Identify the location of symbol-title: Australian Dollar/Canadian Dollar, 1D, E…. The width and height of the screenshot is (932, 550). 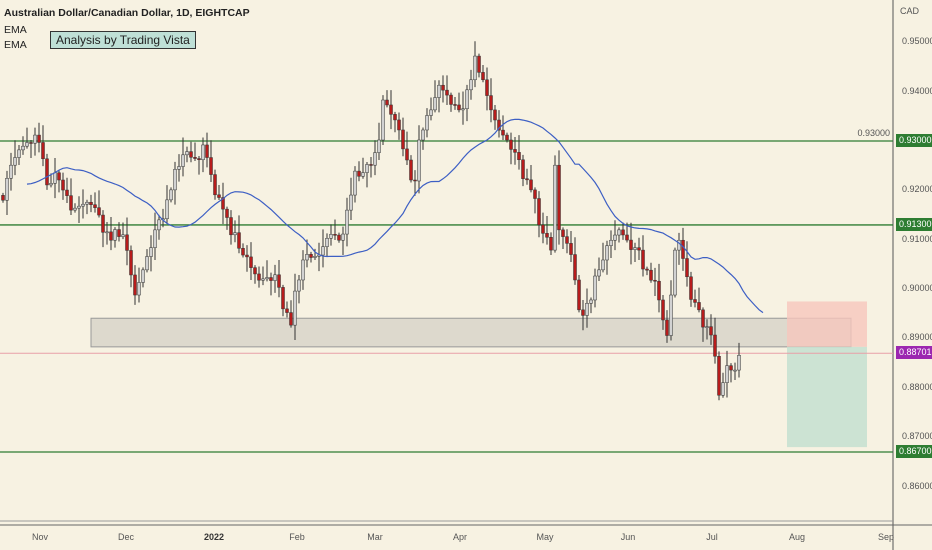
(127, 13).